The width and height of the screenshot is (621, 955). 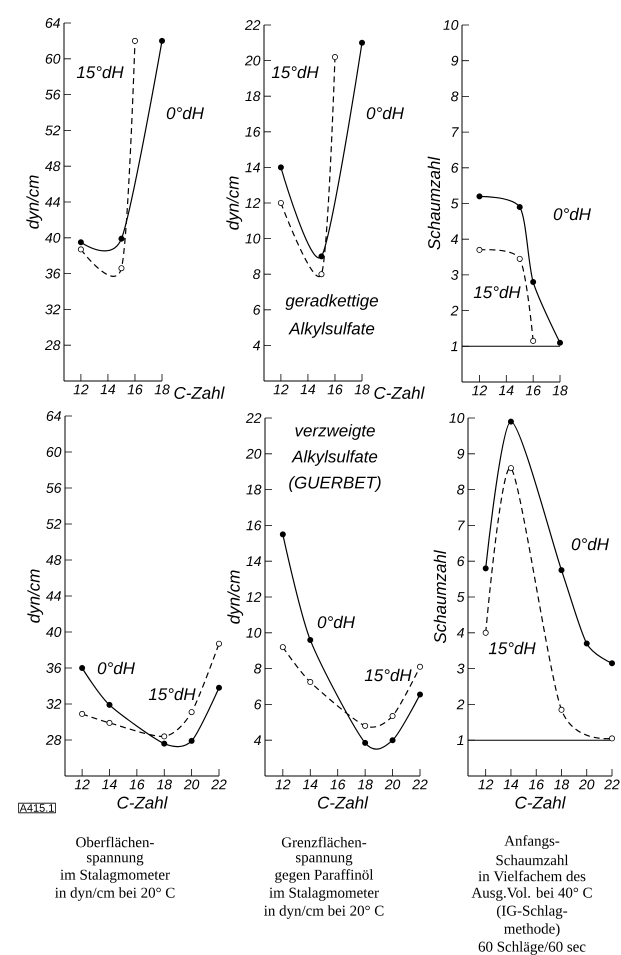 What do you see at coordinates (532, 876) in the screenshot?
I see `text: in Vielfachem des` at bounding box center [532, 876].